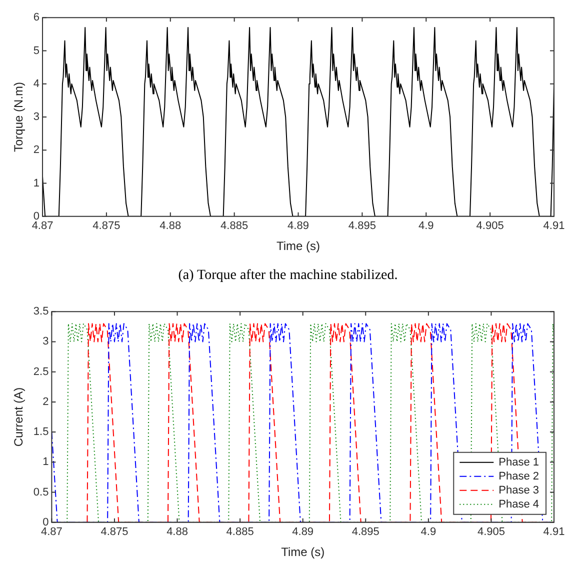 This screenshot has width=576, height=579. I want to click on y-axis-title: Current (A), so click(19, 417).